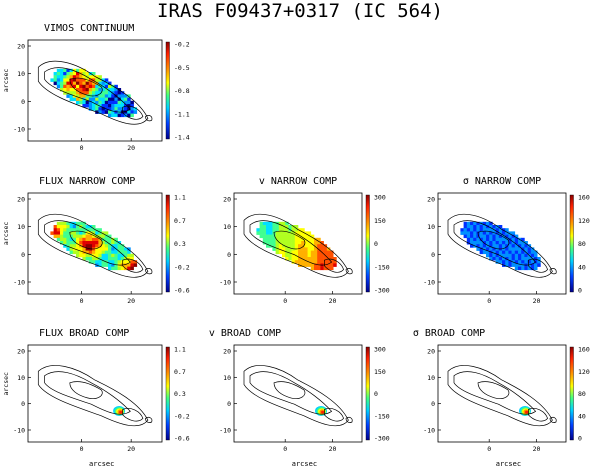  What do you see at coordinates (182, 68) in the screenshot?
I see `colorbar-tick-label: -0.5` at bounding box center [182, 68].